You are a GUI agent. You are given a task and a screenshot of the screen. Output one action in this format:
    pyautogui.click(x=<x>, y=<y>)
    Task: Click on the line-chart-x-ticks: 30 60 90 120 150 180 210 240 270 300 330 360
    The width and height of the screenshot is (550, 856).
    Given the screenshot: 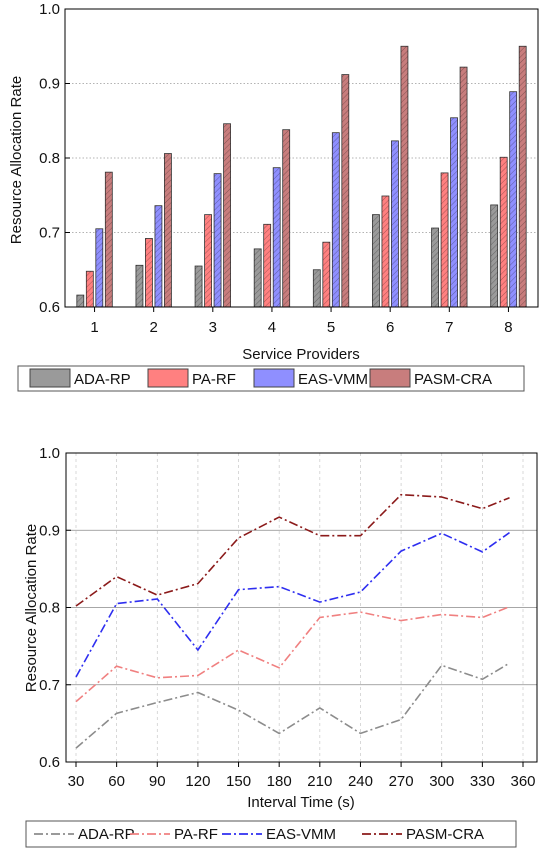 What is the action you would take?
    pyautogui.click(x=302, y=776)
    